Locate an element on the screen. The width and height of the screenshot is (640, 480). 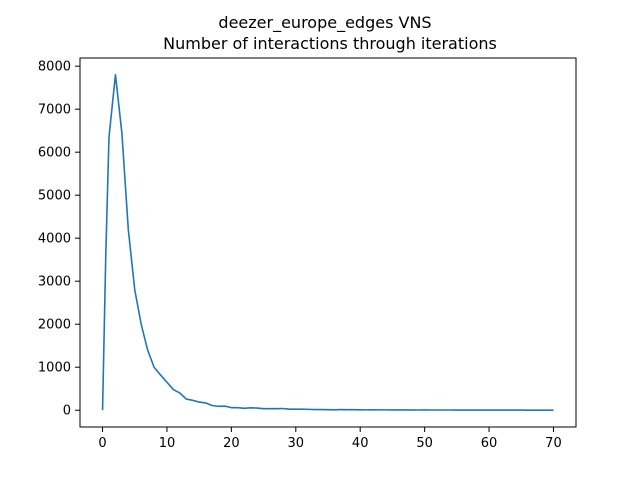
y-tick-label: 5000 is located at coordinates (54, 196).